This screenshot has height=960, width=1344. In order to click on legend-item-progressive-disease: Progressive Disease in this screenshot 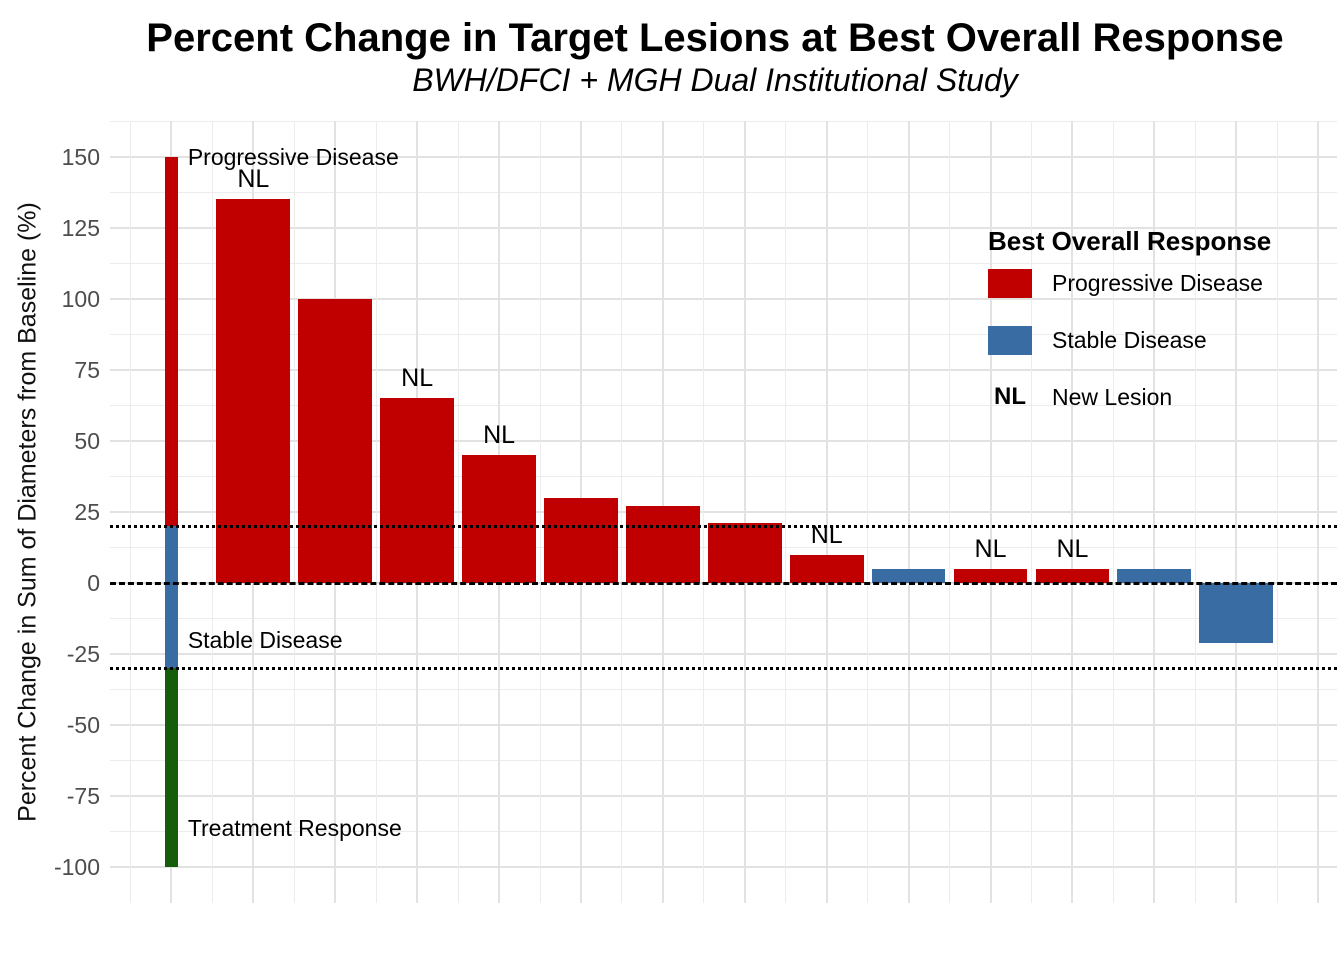, I will do `click(1129, 283)`.